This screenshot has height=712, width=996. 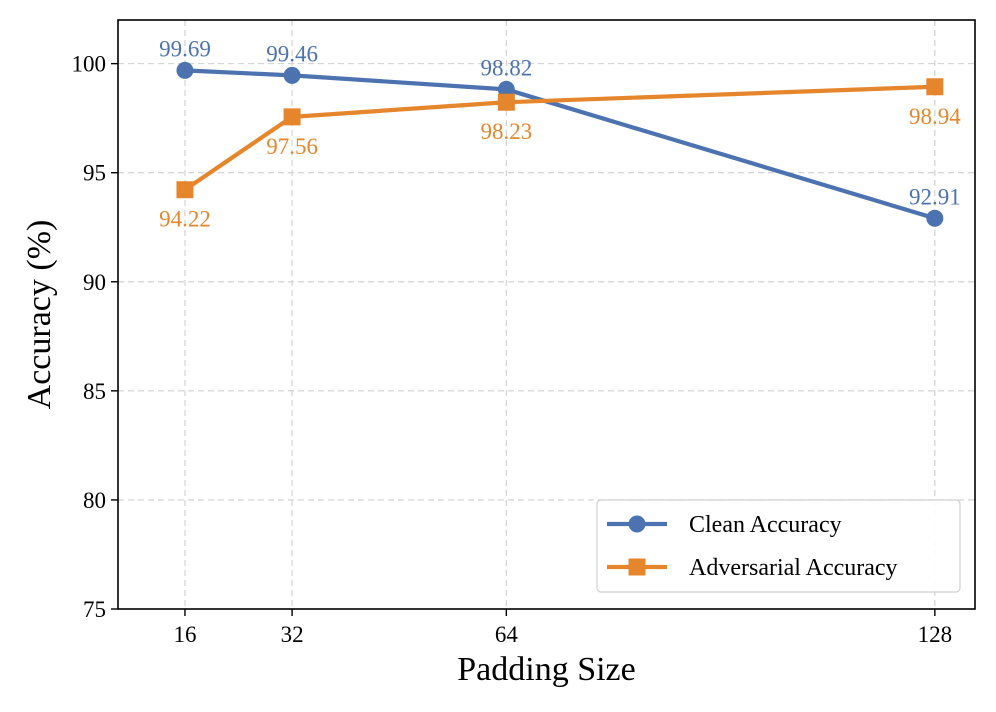 What do you see at coordinates (935, 116) in the screenshot?
I see `data-label: 98.94` at bounding box center [935, 116].